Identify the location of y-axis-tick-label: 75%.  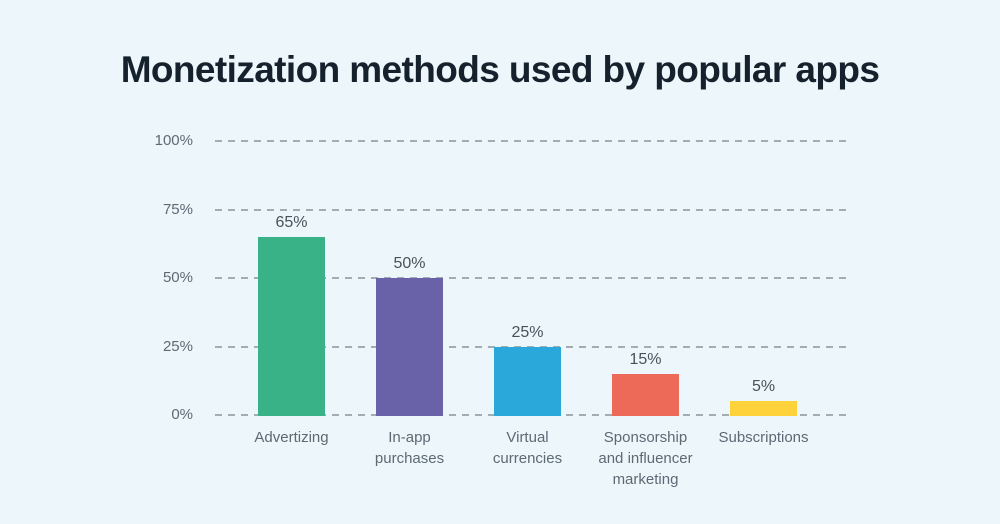
(177, 209).